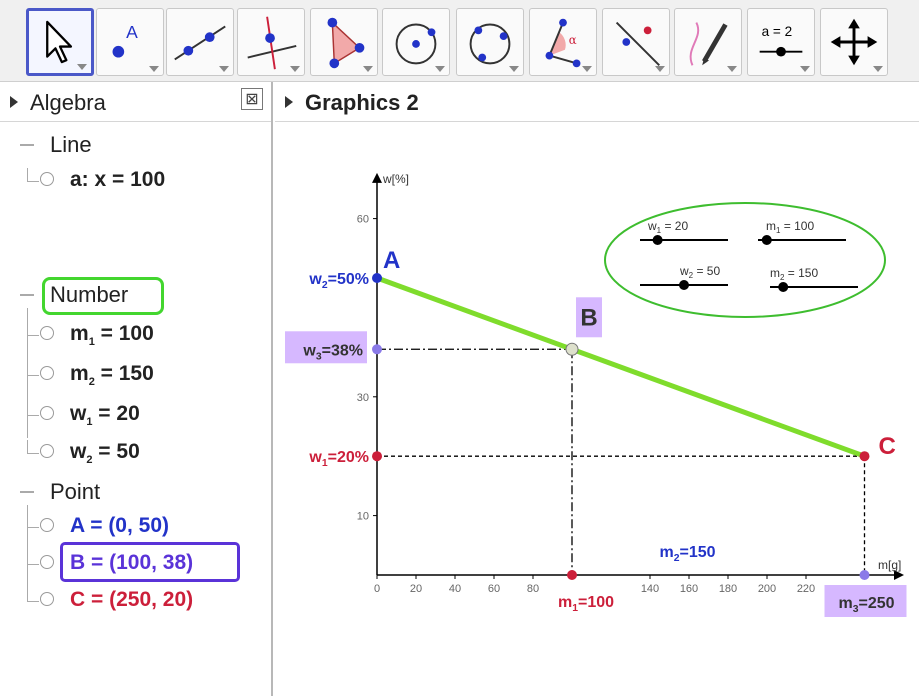 The height and width of the screenshot is (696, 919). What do you see at coordinates (864, 456) in the screenshot?
I see `point-c` at bounding box center [864, 456].